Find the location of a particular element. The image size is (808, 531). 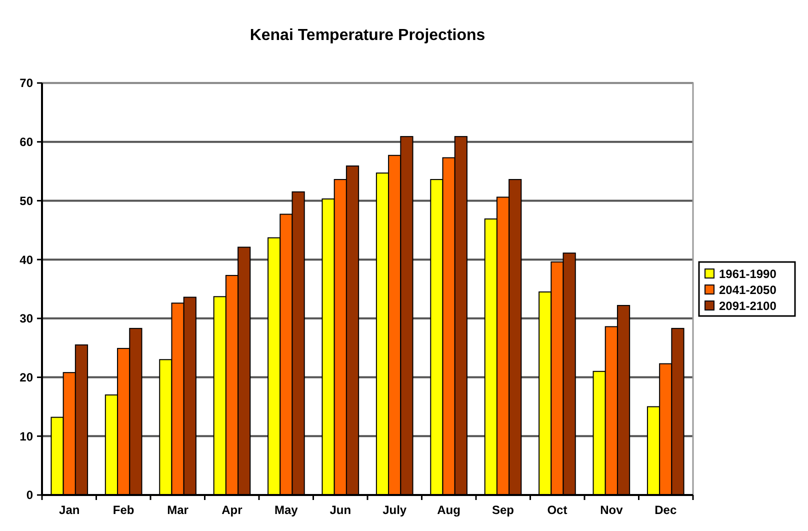

x-tick-label: Dec is located at coordinates (665, 510).